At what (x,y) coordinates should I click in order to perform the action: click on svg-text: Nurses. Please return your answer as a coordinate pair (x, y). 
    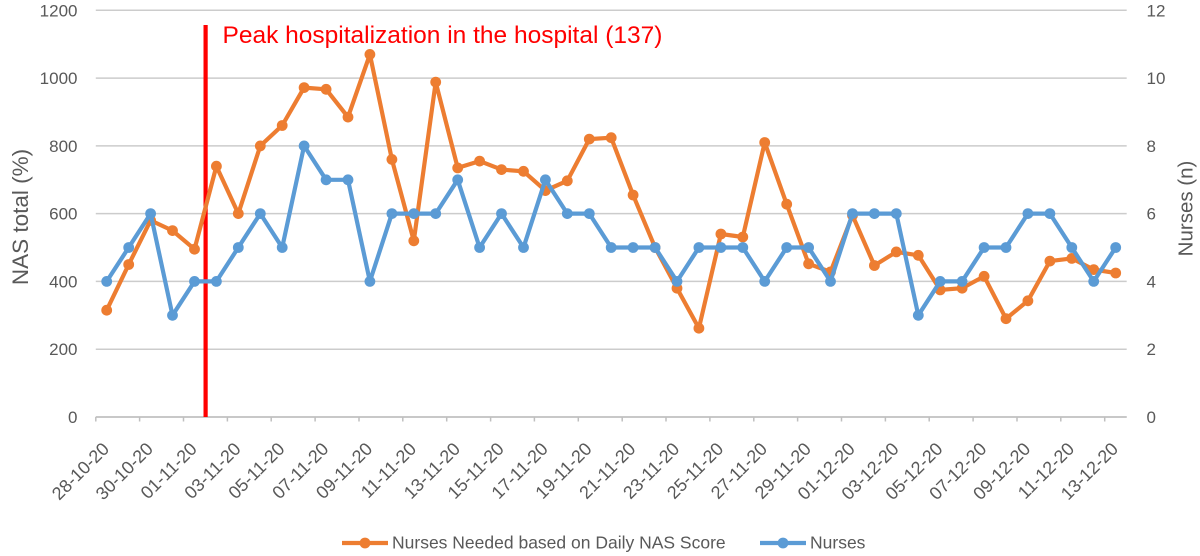
    Looking at the image, I should click on (838, 543).